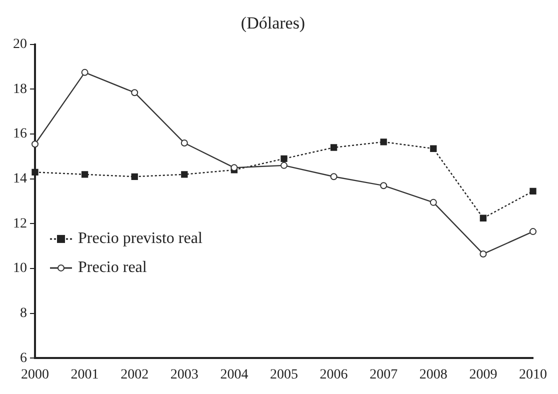 The height and width of the screenshot is (394, 558). What do you see at coordinates (334, 374) in the screenshot?
I see `x-tick-label: 2006` at bounding box center [334, 374].